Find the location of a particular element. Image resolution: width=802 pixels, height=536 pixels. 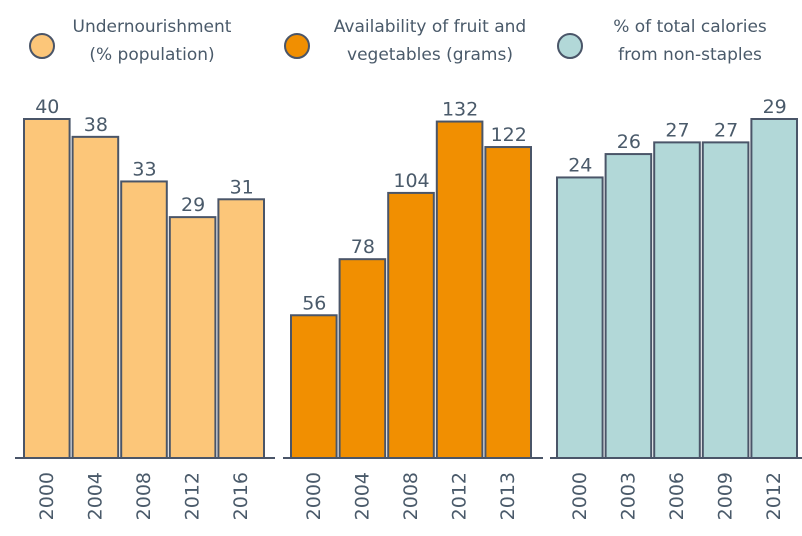

value-label: 38 is located at coordinates (96, 125).